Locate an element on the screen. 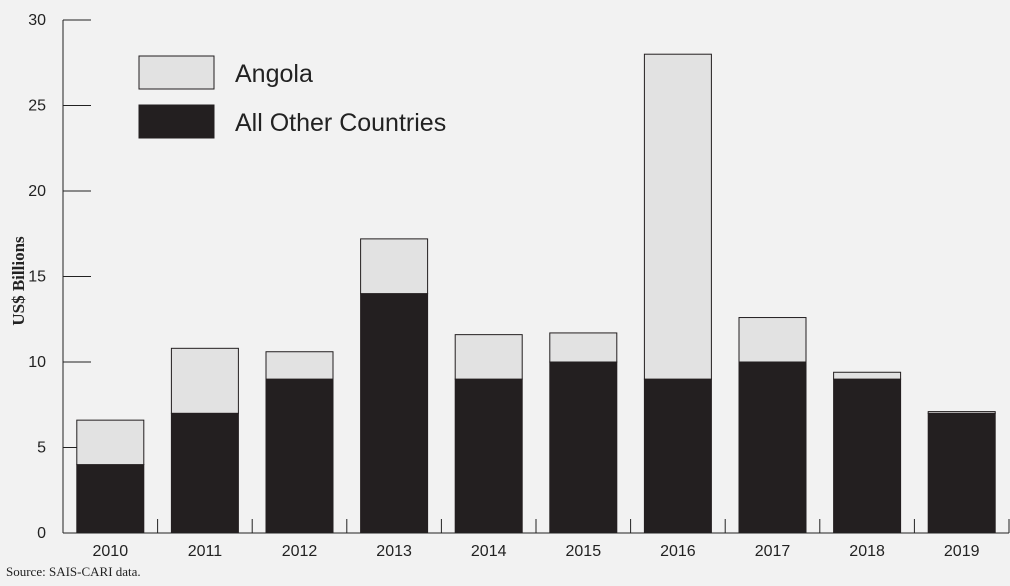 This screenshot has height=586, width=1010. legend-swatch-angola is located at coordinates (176, 72).